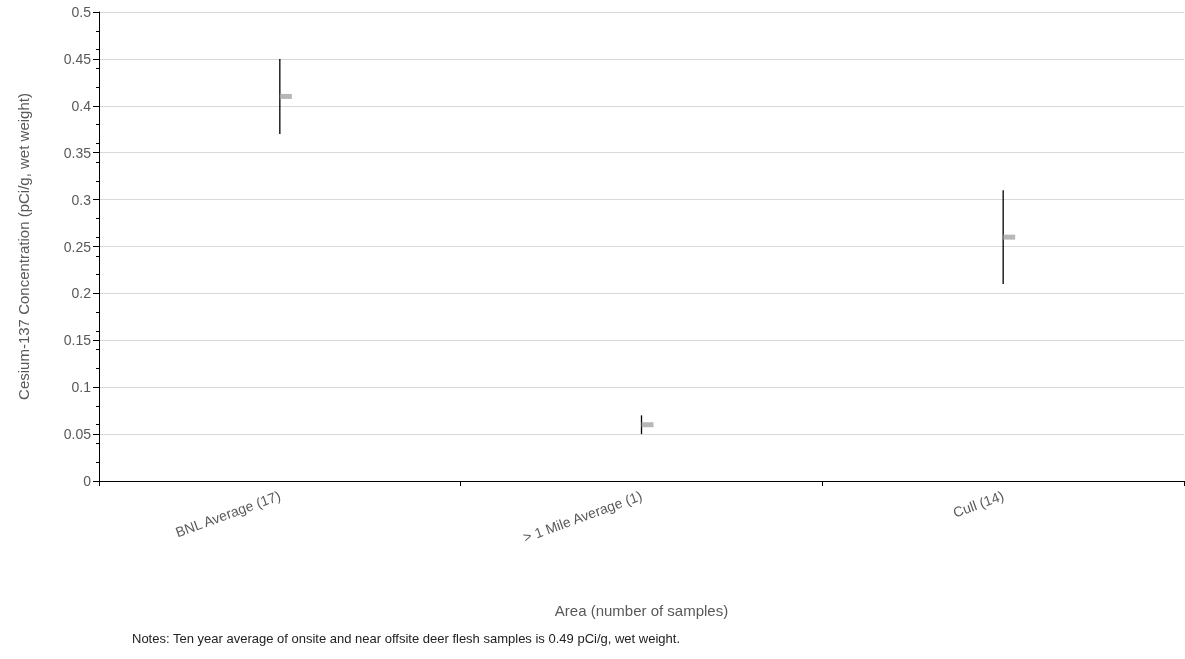  What do you see at coordinates (23, 246) in the screenshot?
I see `y-axis-title: Cesium-137 Concentration (pCi/g, wet weight)` at bounding box center [23, 246].